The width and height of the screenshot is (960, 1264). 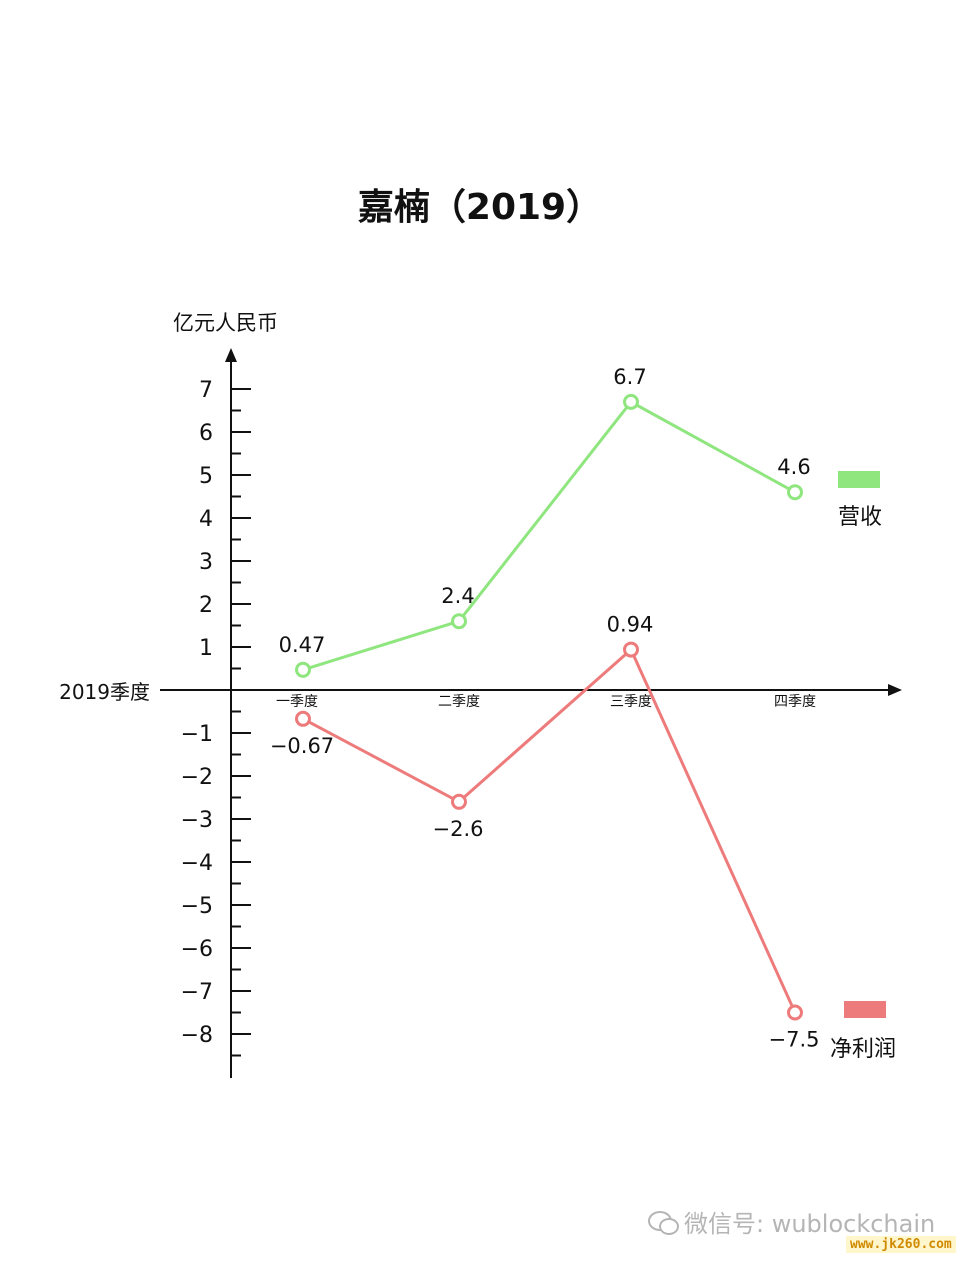 What do you see at coordinates (197, 820) in the screenshot?
I see `y-tick-label: −3` at bounding box center [197, 820].